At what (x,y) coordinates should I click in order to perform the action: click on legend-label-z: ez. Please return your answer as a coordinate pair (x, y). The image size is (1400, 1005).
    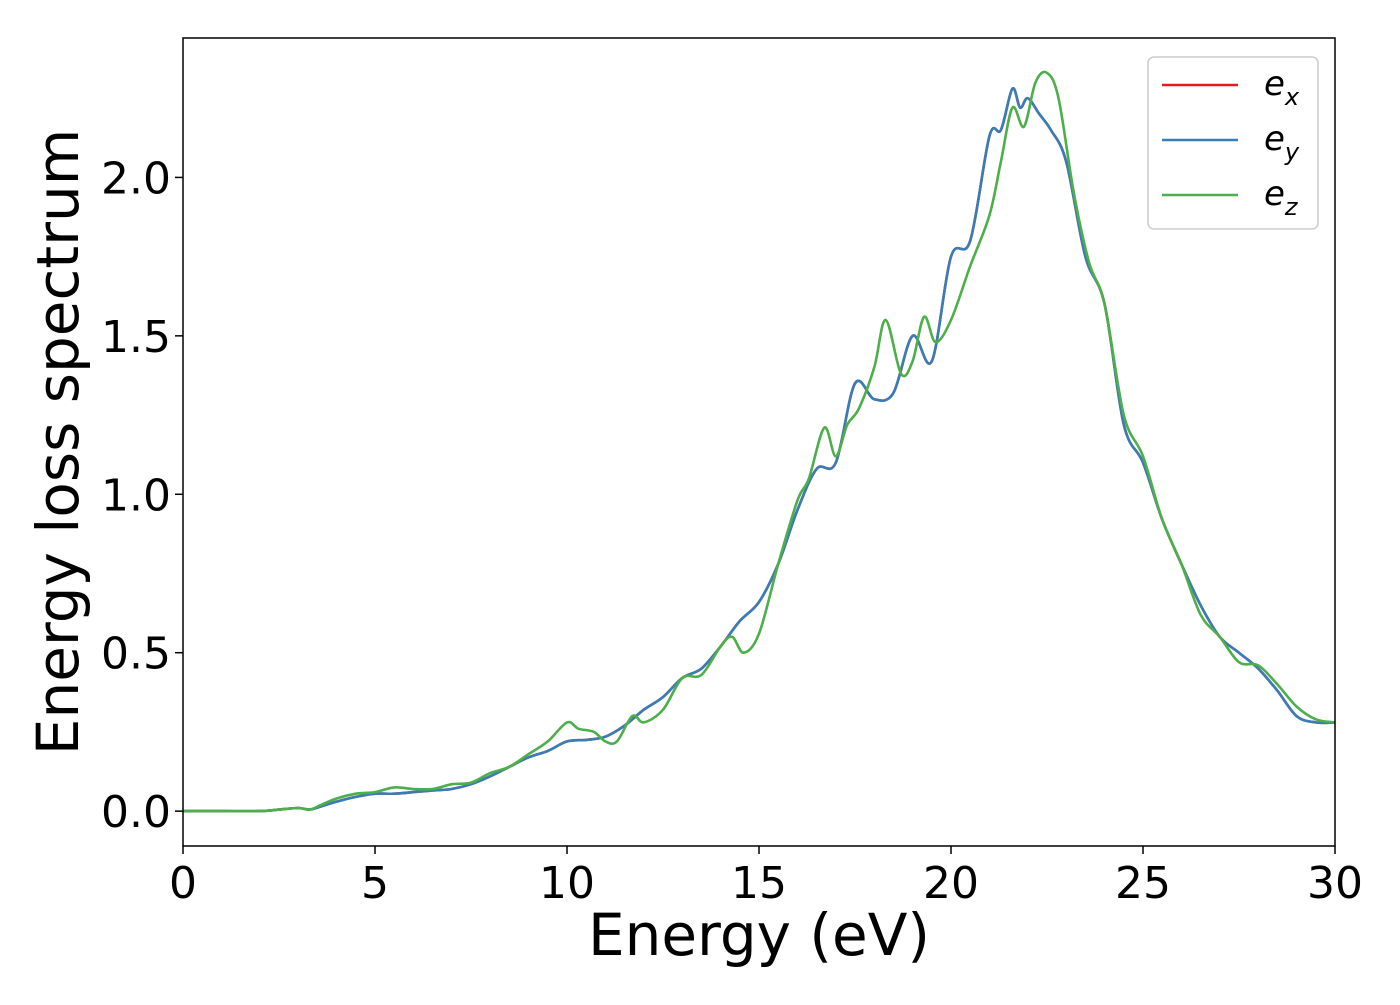
    Looking at the image, I should click on (1281, 197).